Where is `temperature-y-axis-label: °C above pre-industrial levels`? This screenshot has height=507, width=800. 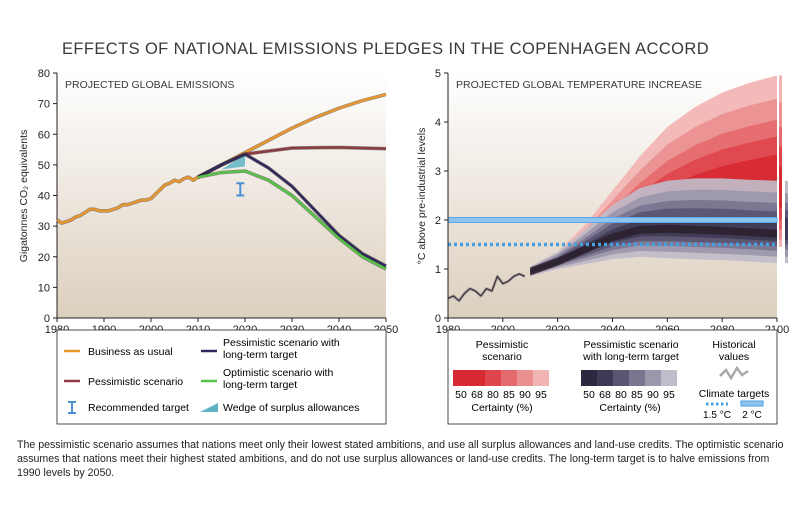
temperature-y-axis-label: °C above pre-industrial levels is located at coordinates (422, 196).